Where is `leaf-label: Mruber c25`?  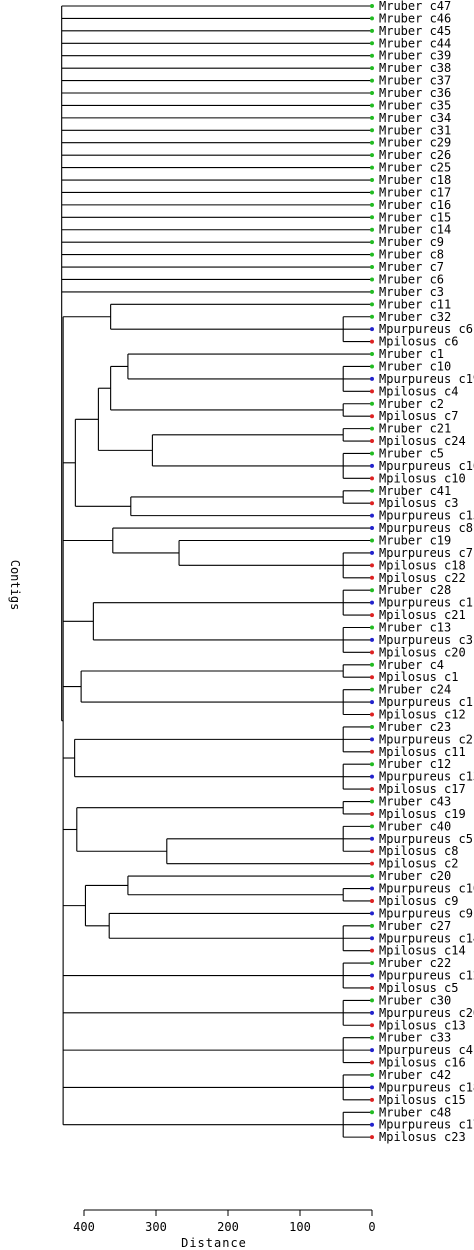 leaf-label: Mruber c25 is located at coordinates (415, 168).